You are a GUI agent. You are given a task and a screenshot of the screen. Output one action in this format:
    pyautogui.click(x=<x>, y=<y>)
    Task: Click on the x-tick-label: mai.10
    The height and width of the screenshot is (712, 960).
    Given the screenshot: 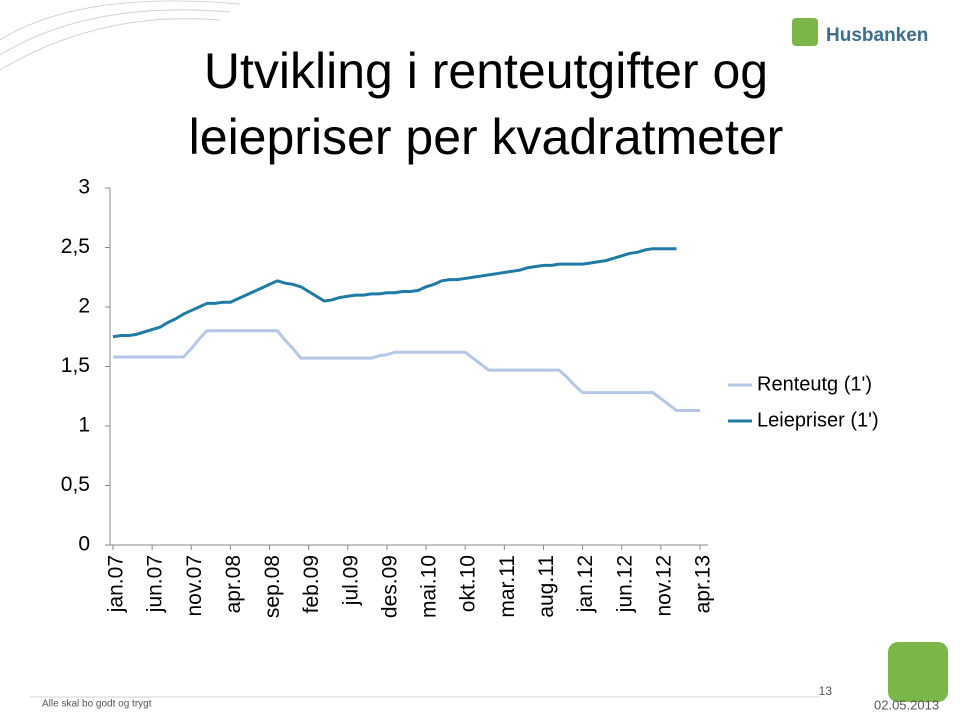 What is the action you would take?
    pyautogui.click(x=429, y=586)
    